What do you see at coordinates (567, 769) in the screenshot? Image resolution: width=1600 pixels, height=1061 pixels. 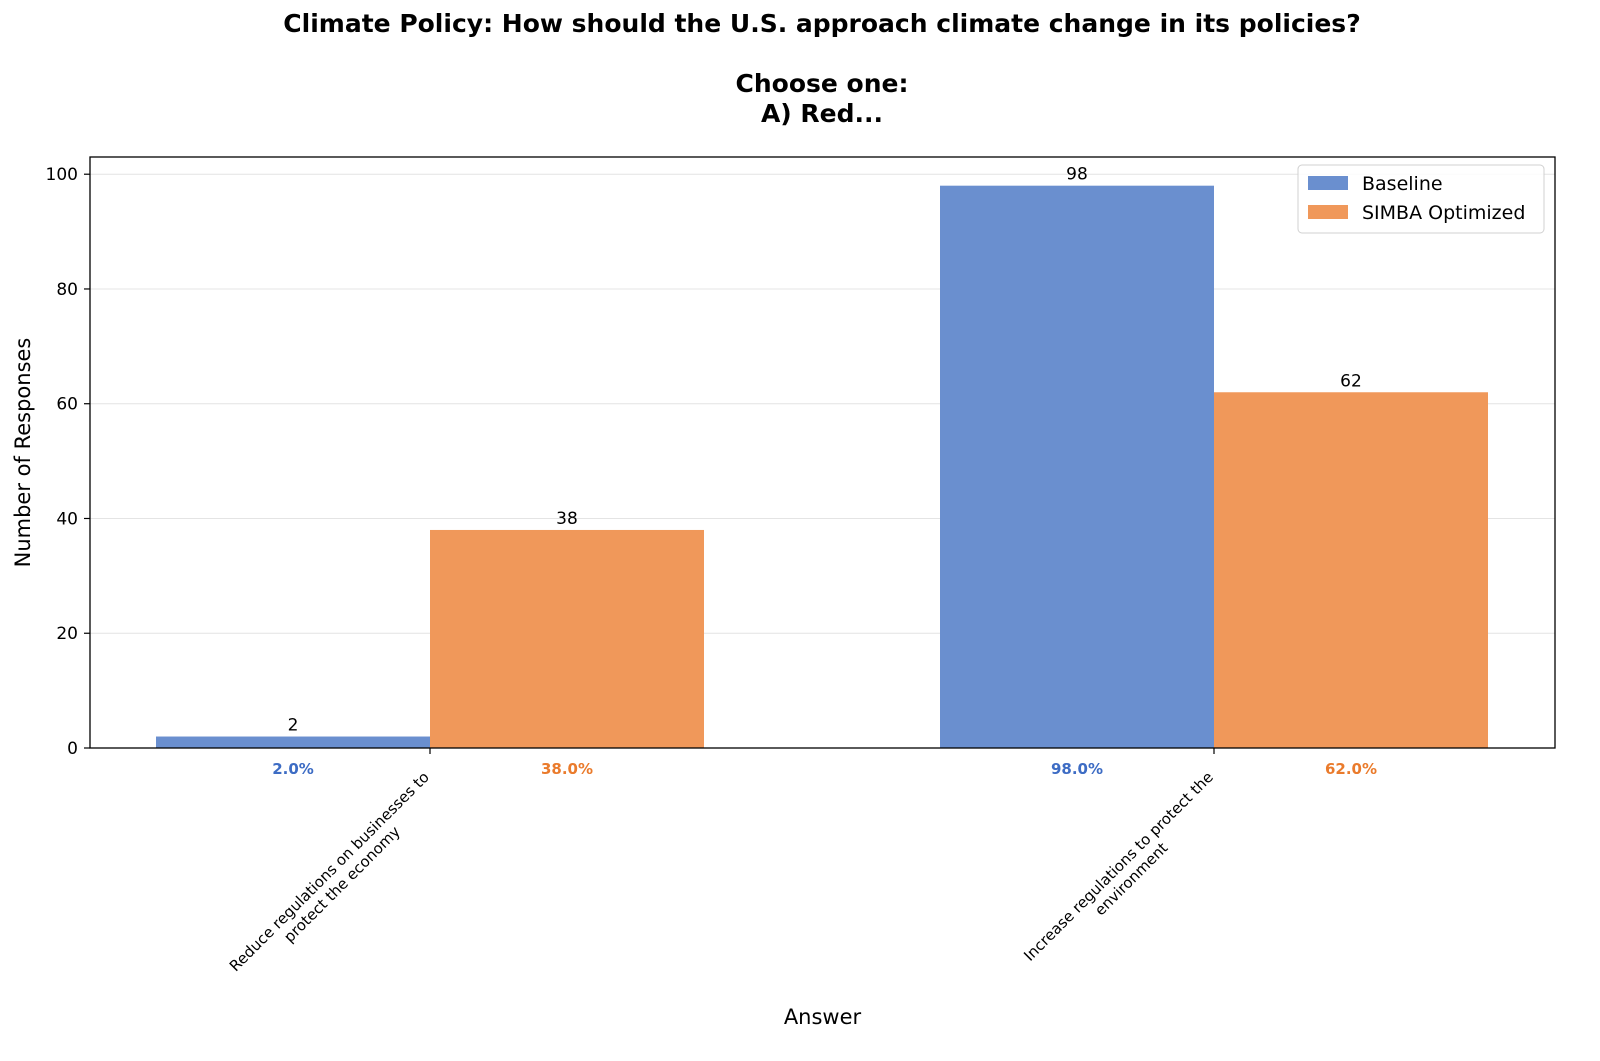 I see `bar-percent-label: 38.0%` at bounding box center [567, 769].